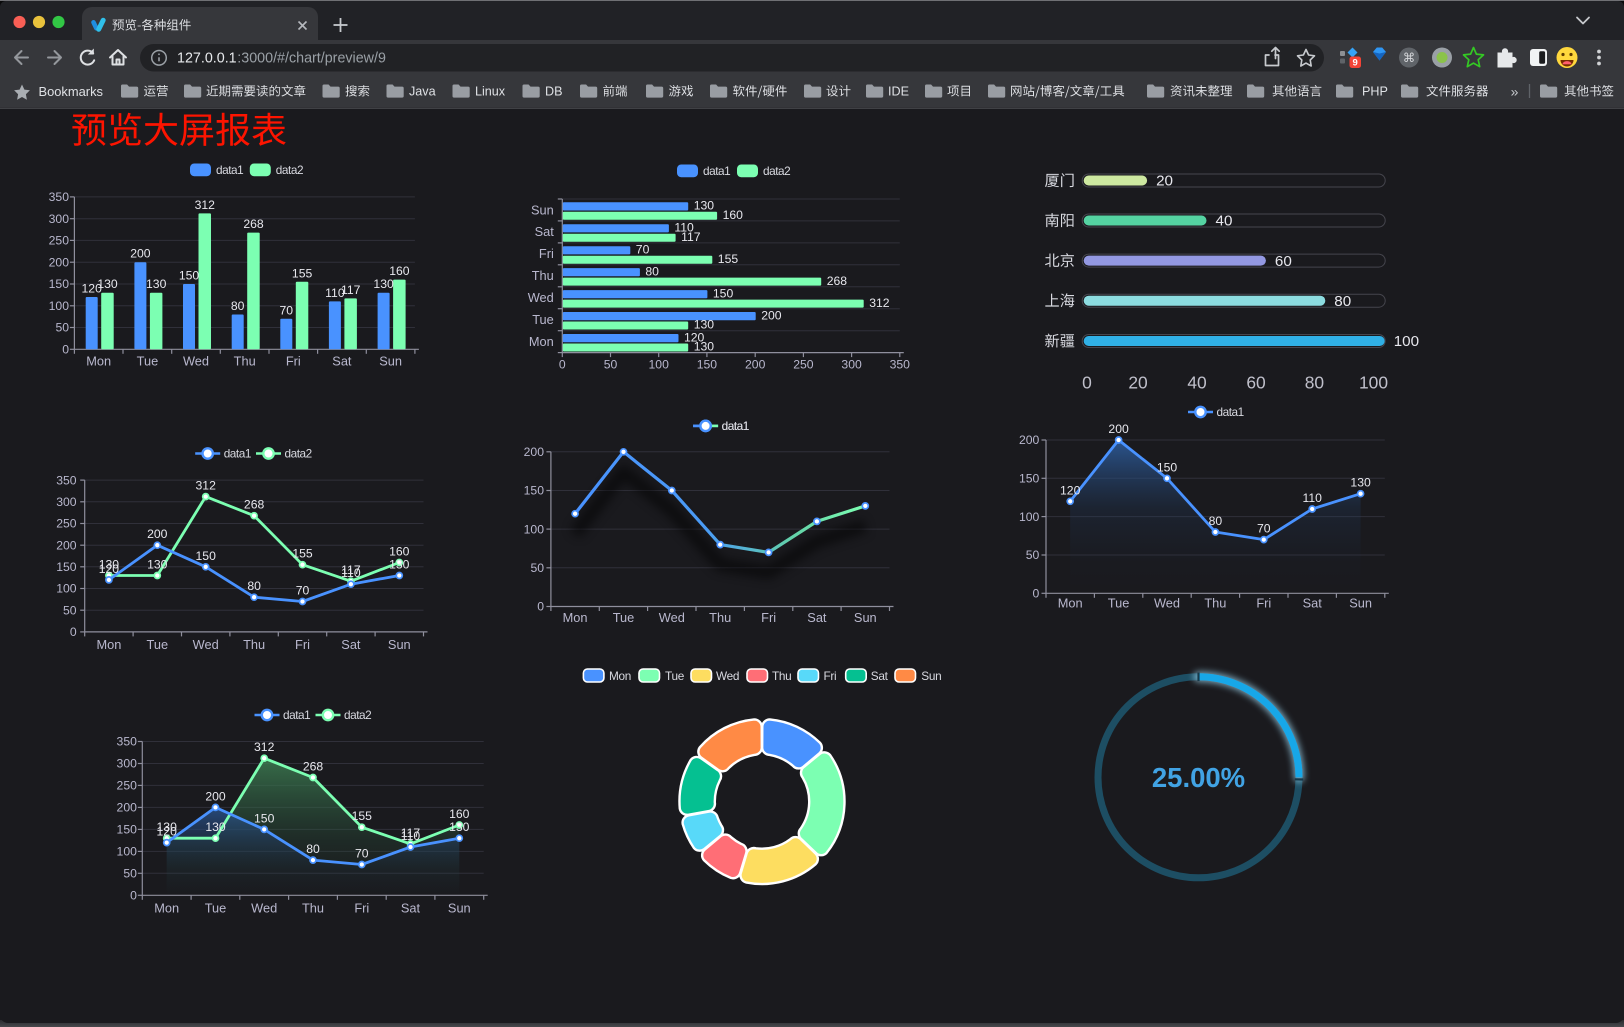 This screenshot has width=1624, height=1027. Describe the element at coordinates (1255, 383) in the screenshot. I see `svg-text: 60` at that location.